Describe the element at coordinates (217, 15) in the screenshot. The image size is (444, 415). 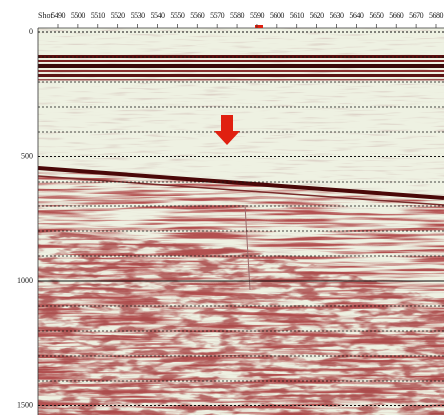
I see `x-tick-label: 5570` at that location.